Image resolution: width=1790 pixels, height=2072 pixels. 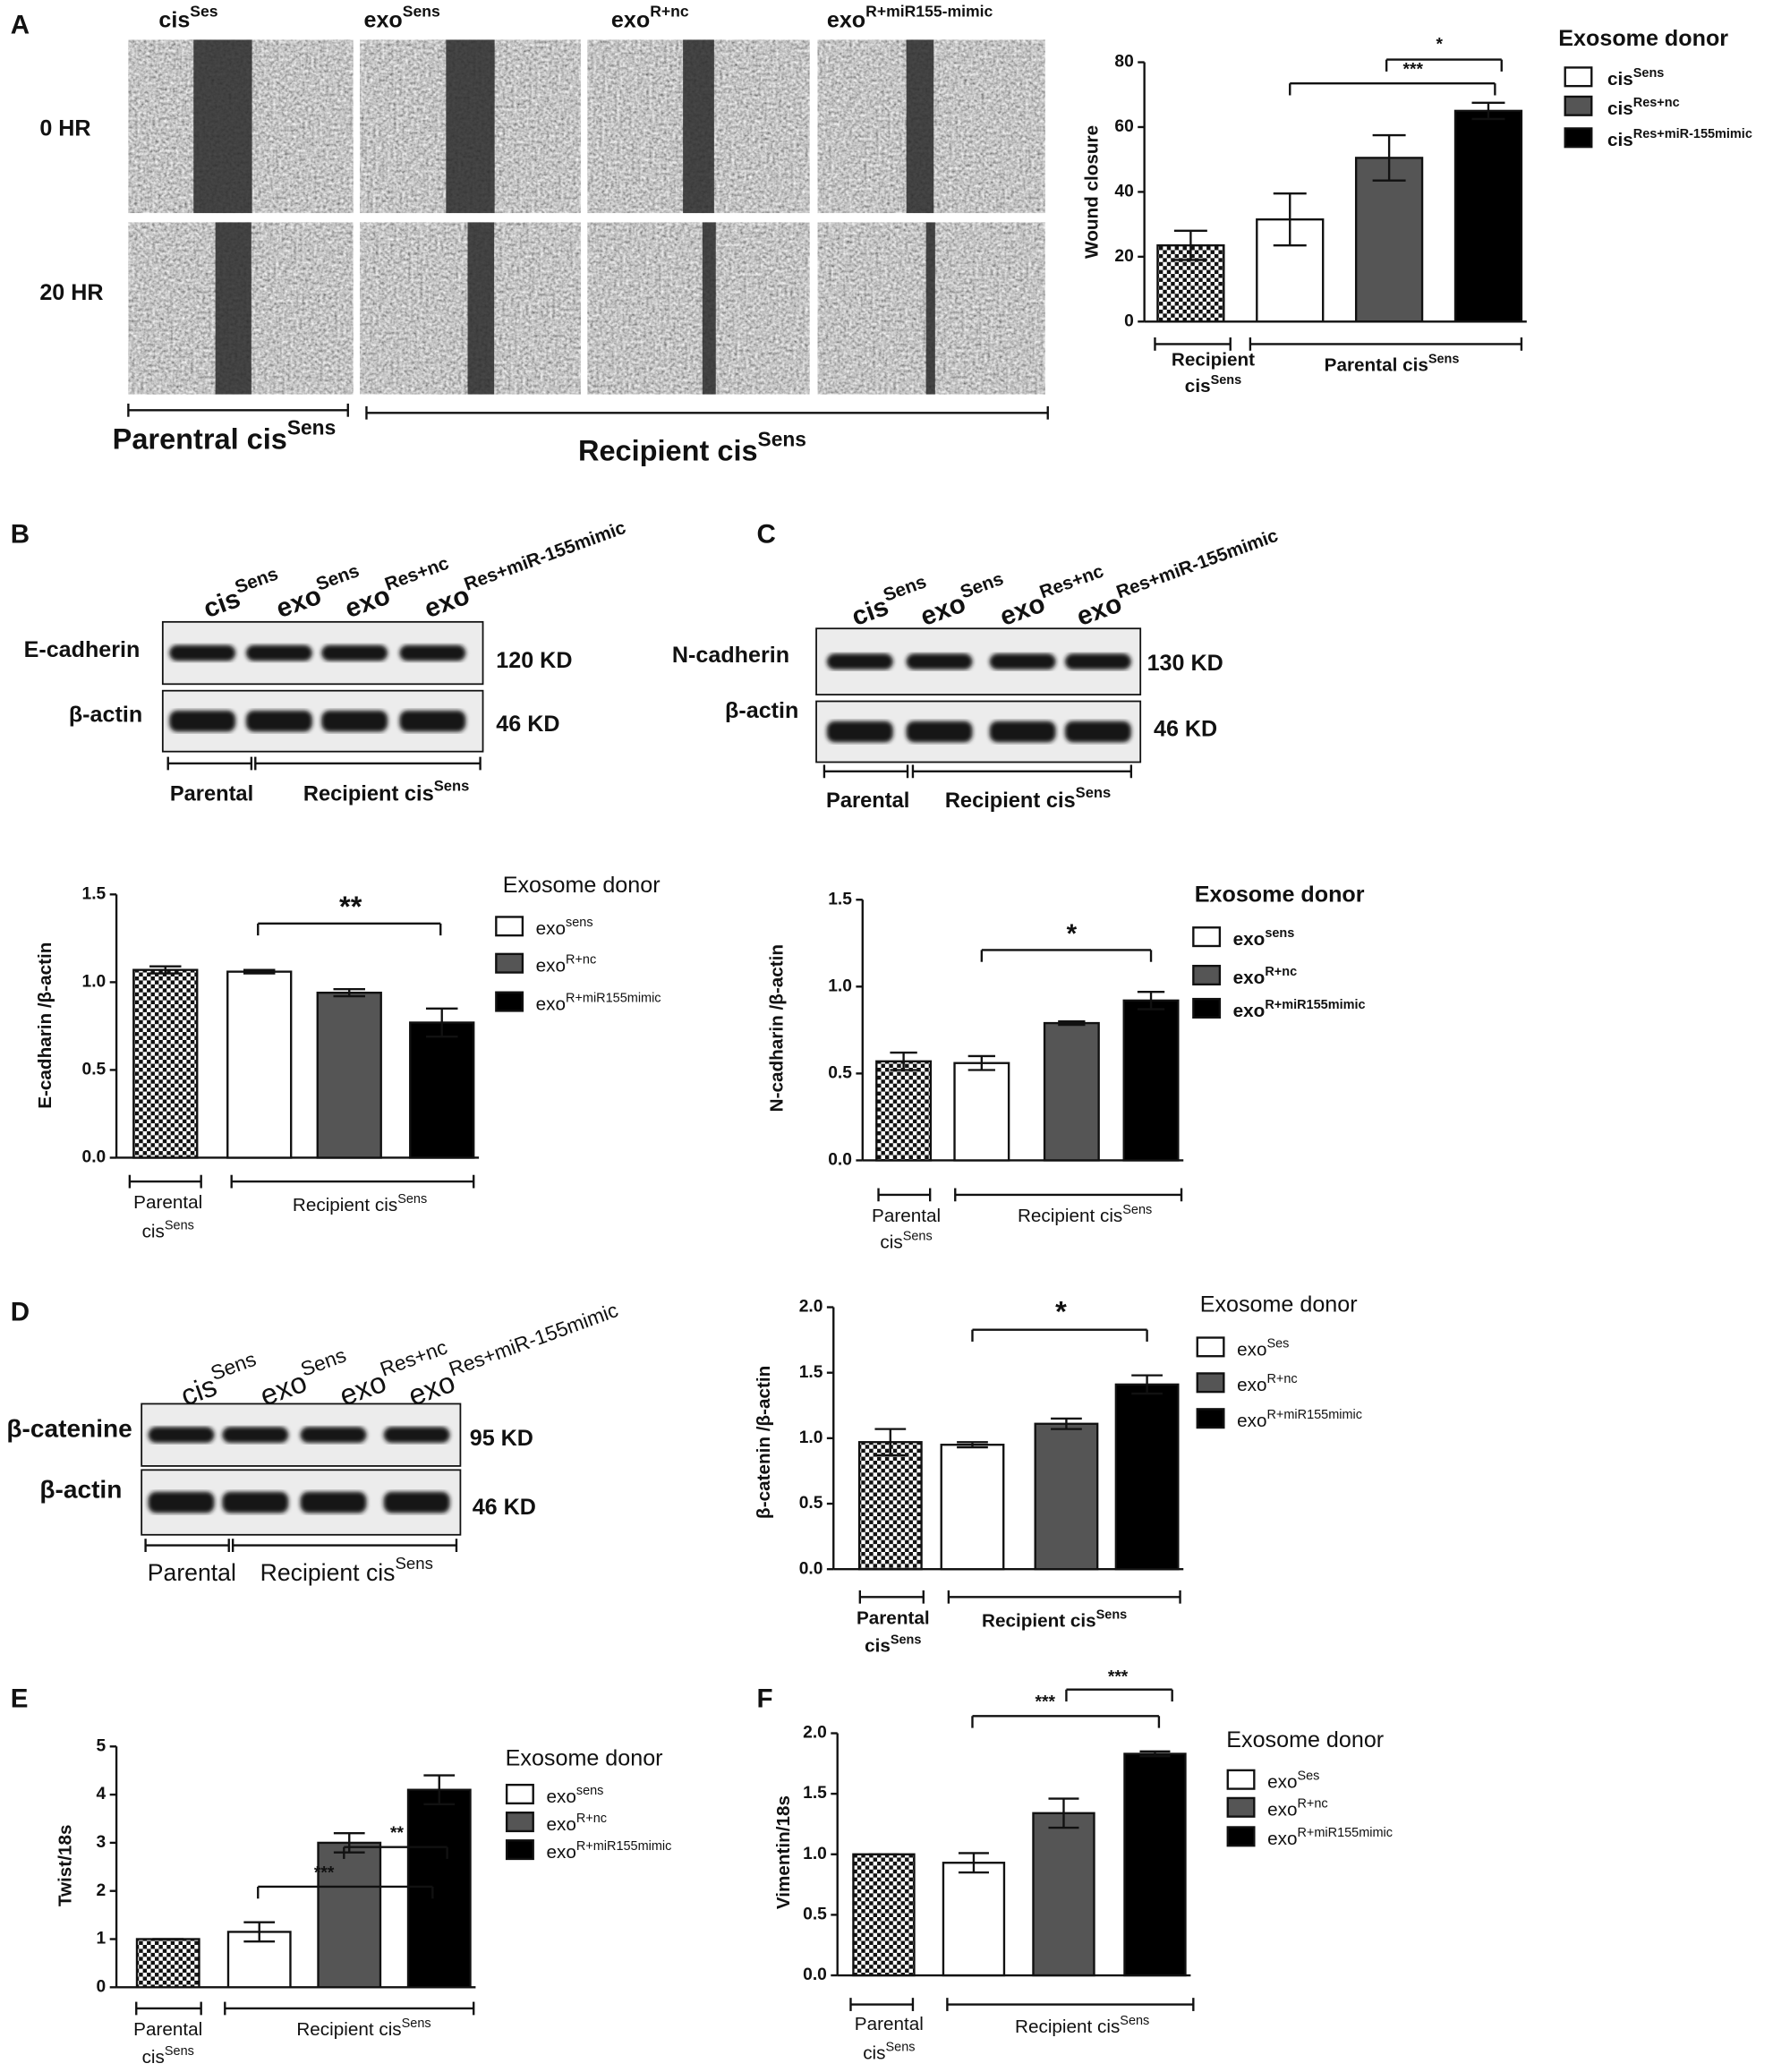 I want to click on legend-label-sup: sens, so click(x=1279, y=934).